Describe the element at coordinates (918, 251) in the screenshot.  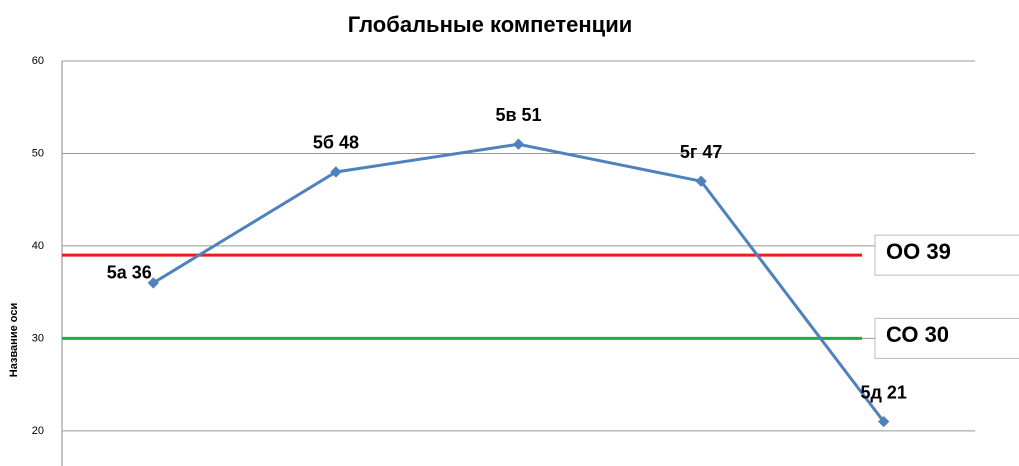
I see `reference-label: ОО 39` at that location.